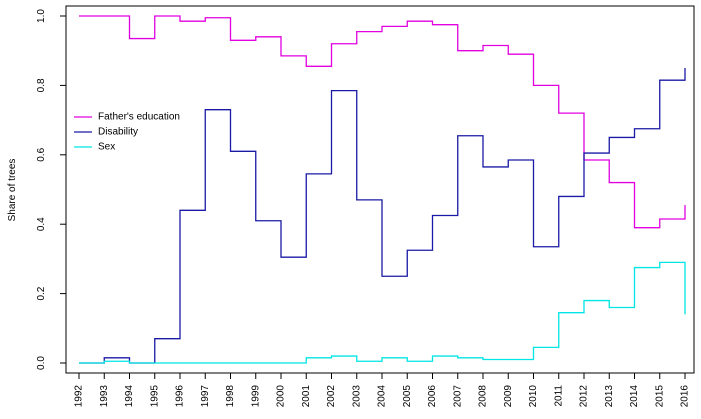  I want to click on x-tick-label: 2005, so click(407, 396).